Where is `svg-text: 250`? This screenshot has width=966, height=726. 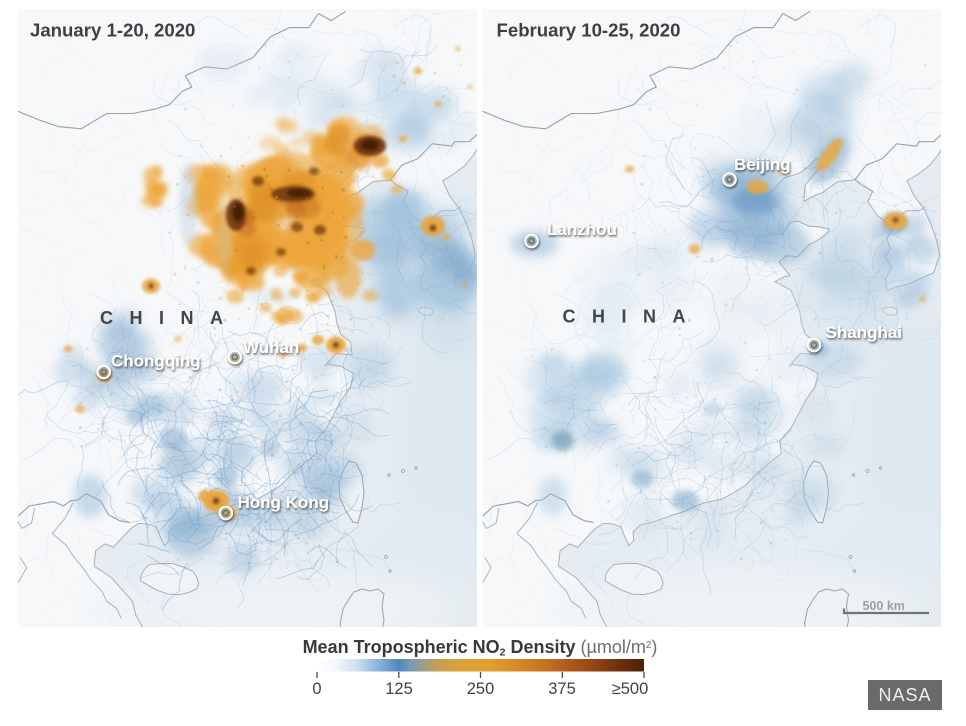 svg-text: 250 is located at coordinates (481, 689).